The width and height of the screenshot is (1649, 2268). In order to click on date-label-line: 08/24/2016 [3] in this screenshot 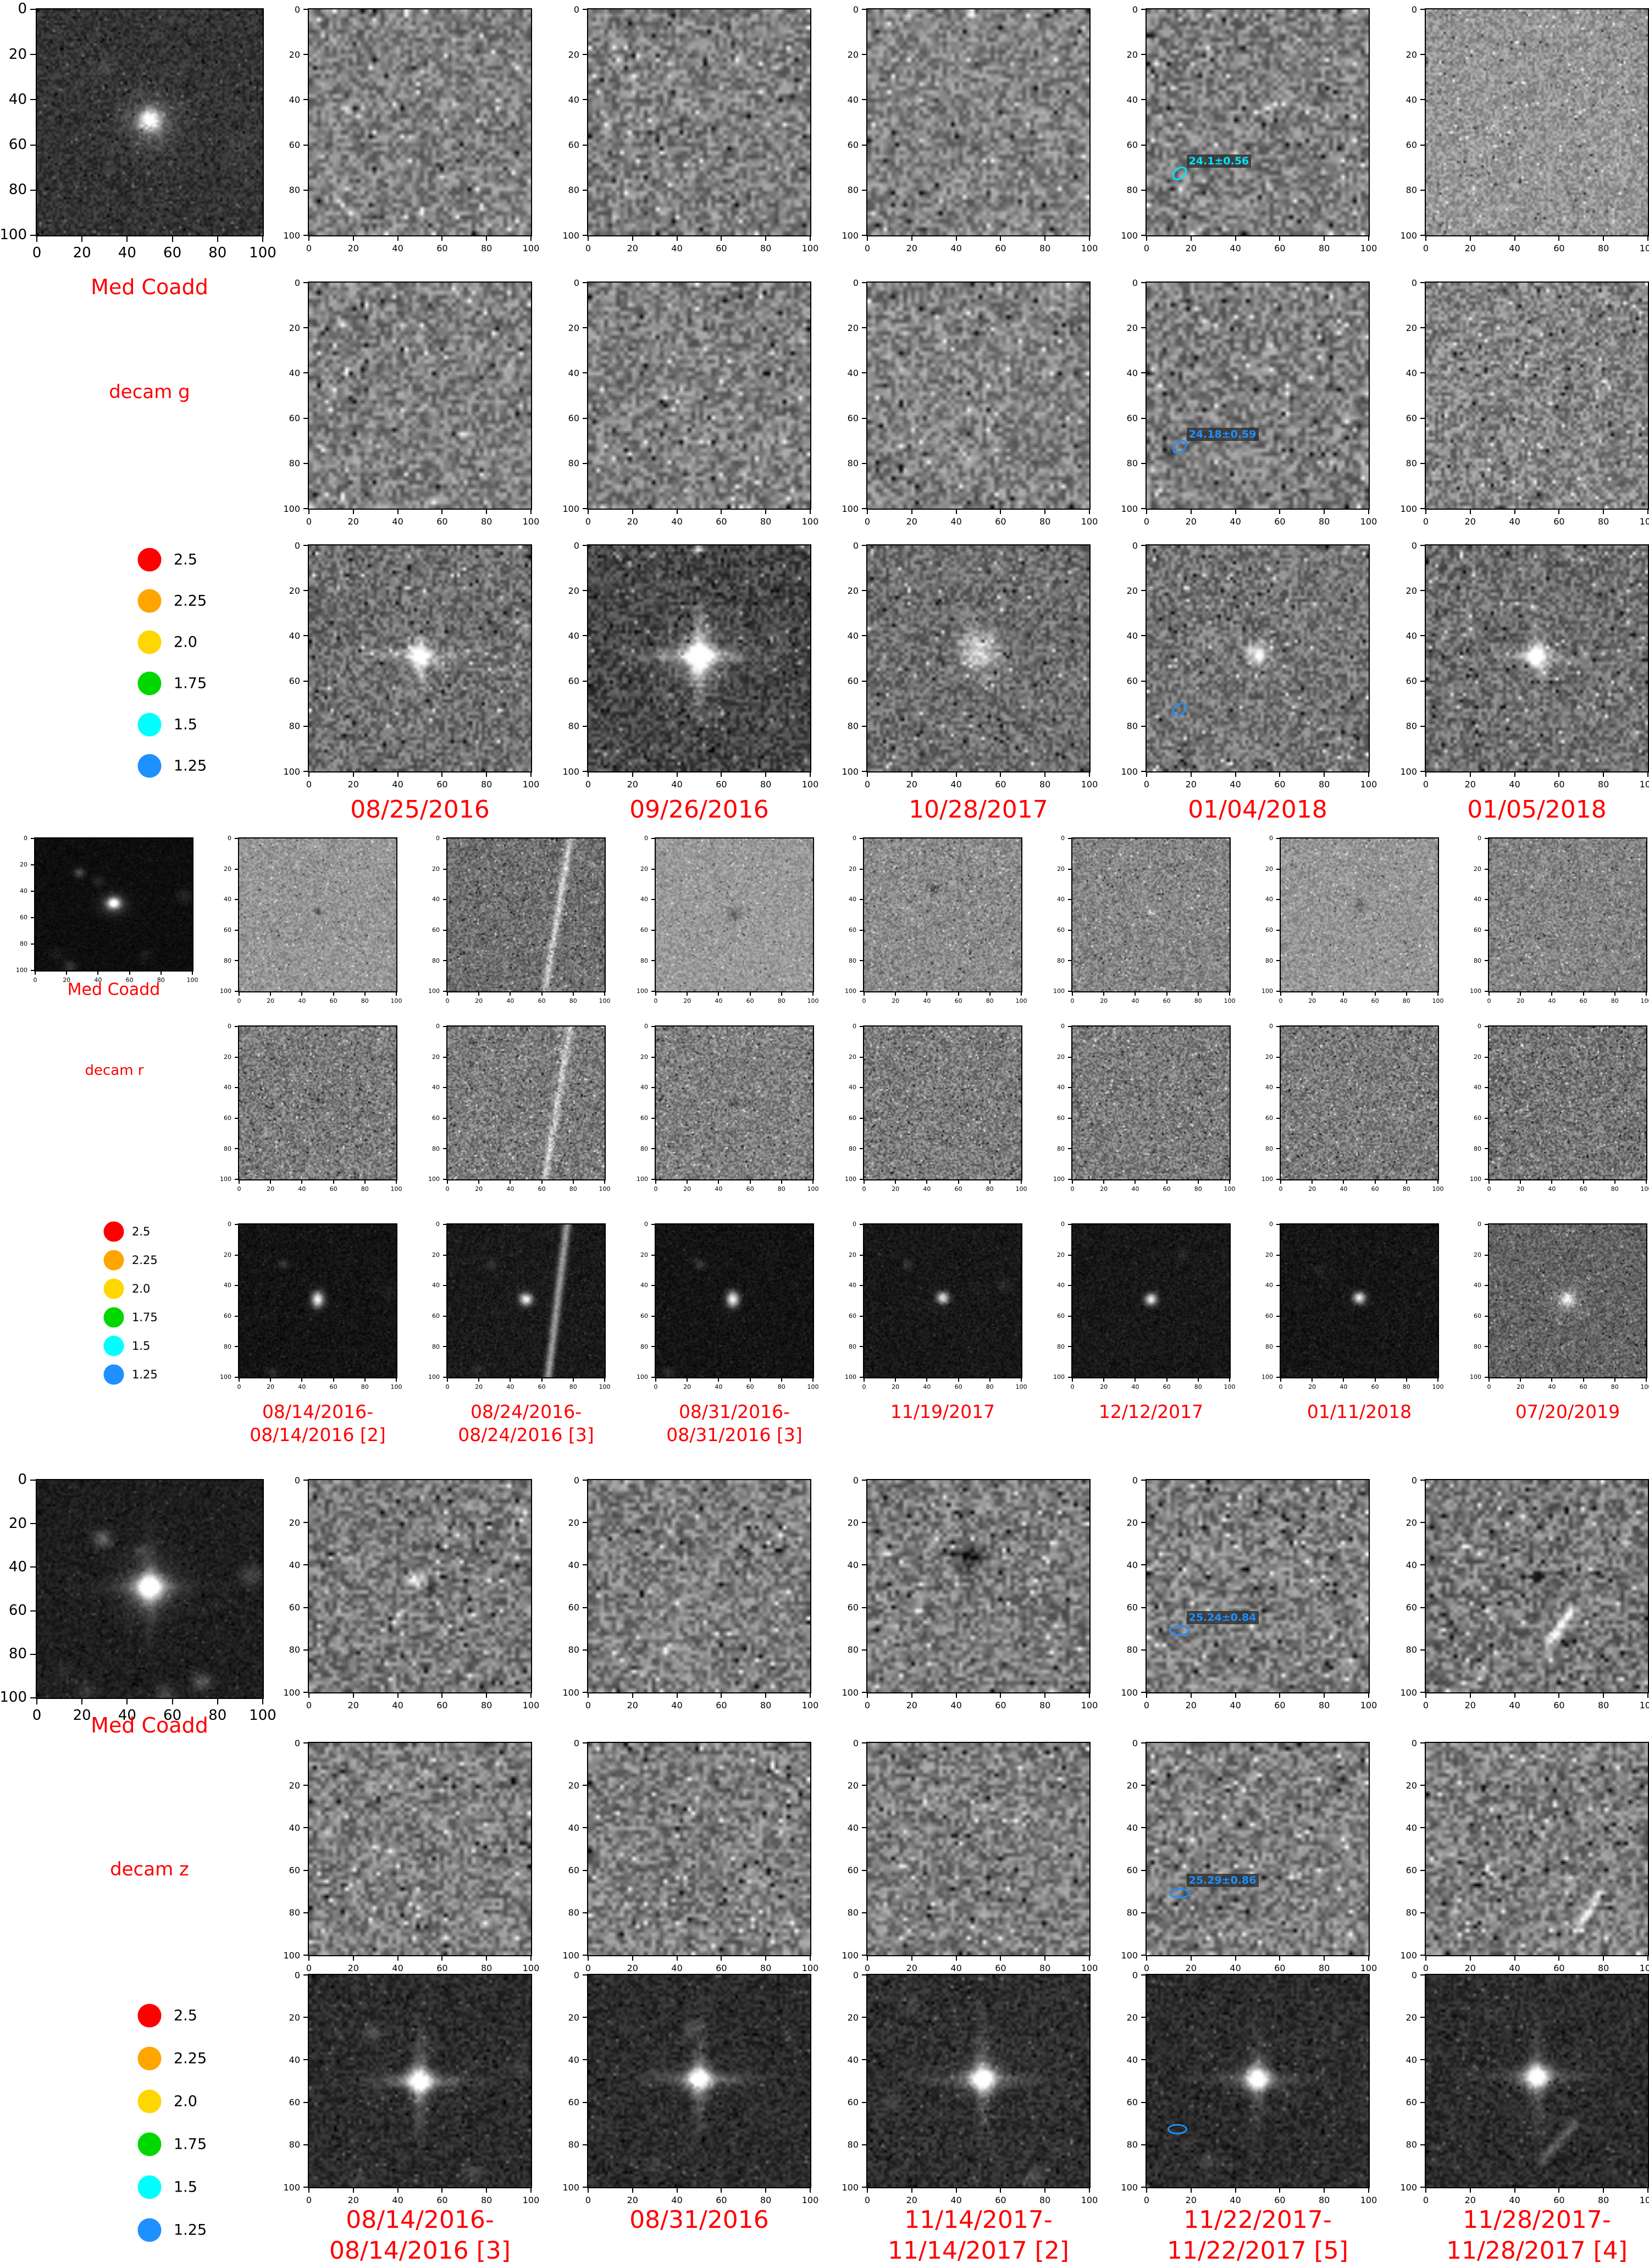, I will do `click(526, 1435)`.